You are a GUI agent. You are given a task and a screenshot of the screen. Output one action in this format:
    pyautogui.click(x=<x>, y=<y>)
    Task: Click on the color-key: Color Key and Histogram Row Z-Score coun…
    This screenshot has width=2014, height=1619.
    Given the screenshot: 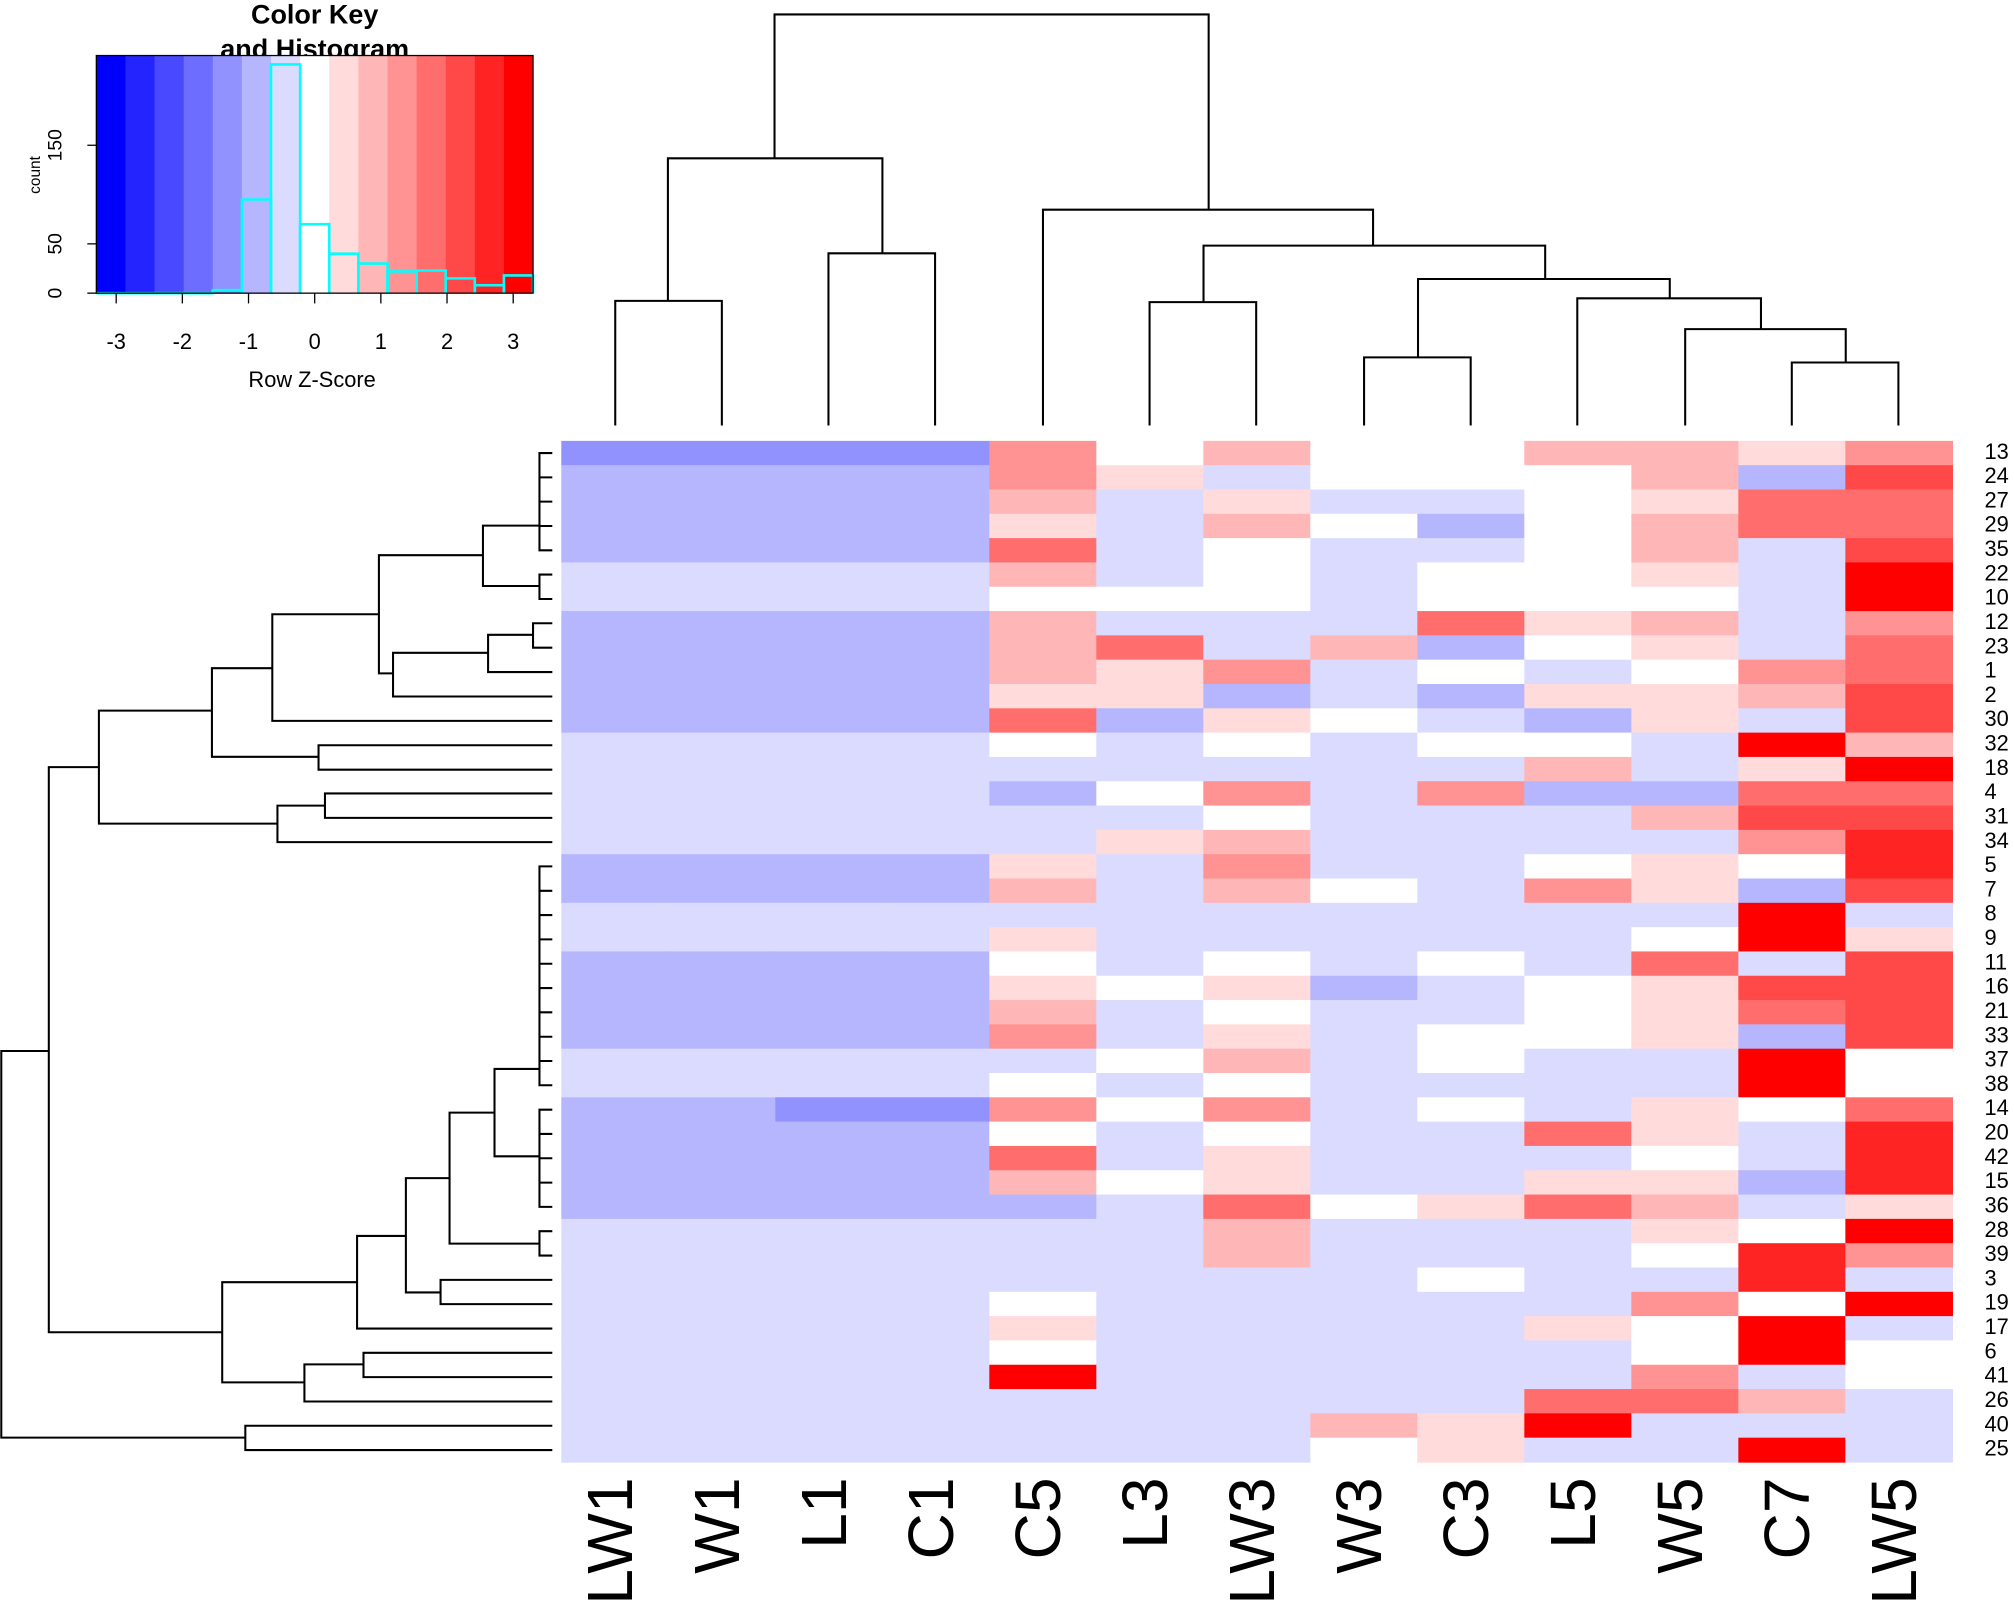 What is the action you would take?
    pyautogui.click(x=281, y=196)
    